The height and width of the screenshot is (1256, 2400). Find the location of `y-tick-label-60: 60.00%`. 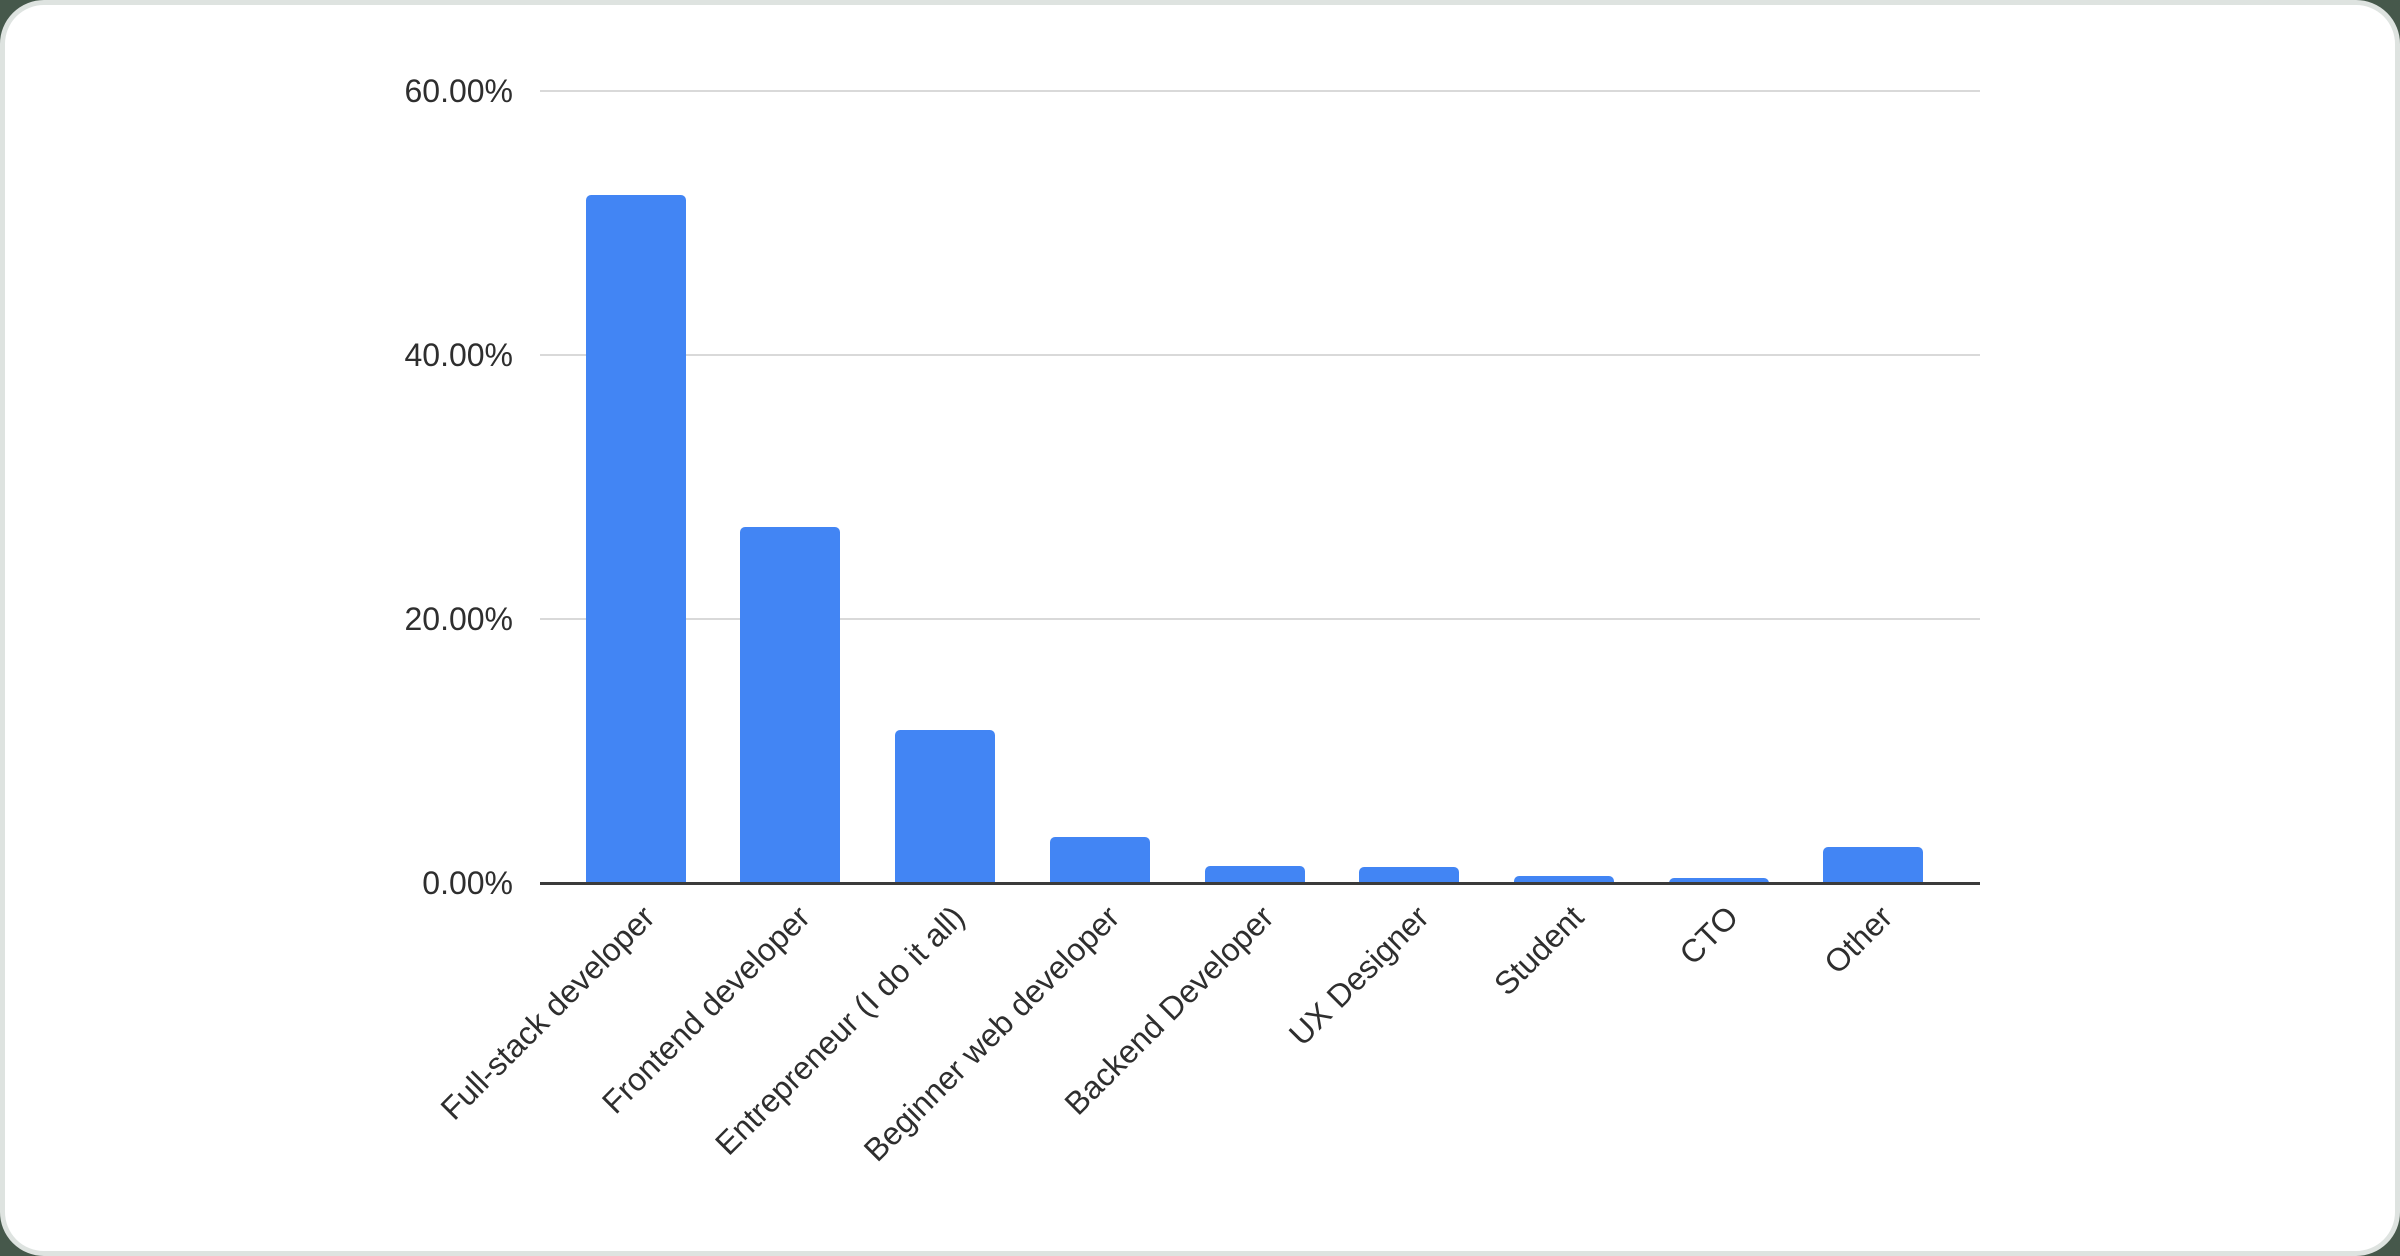

y-tick-label-60: 60.00% is located at coordinates (458, 91).